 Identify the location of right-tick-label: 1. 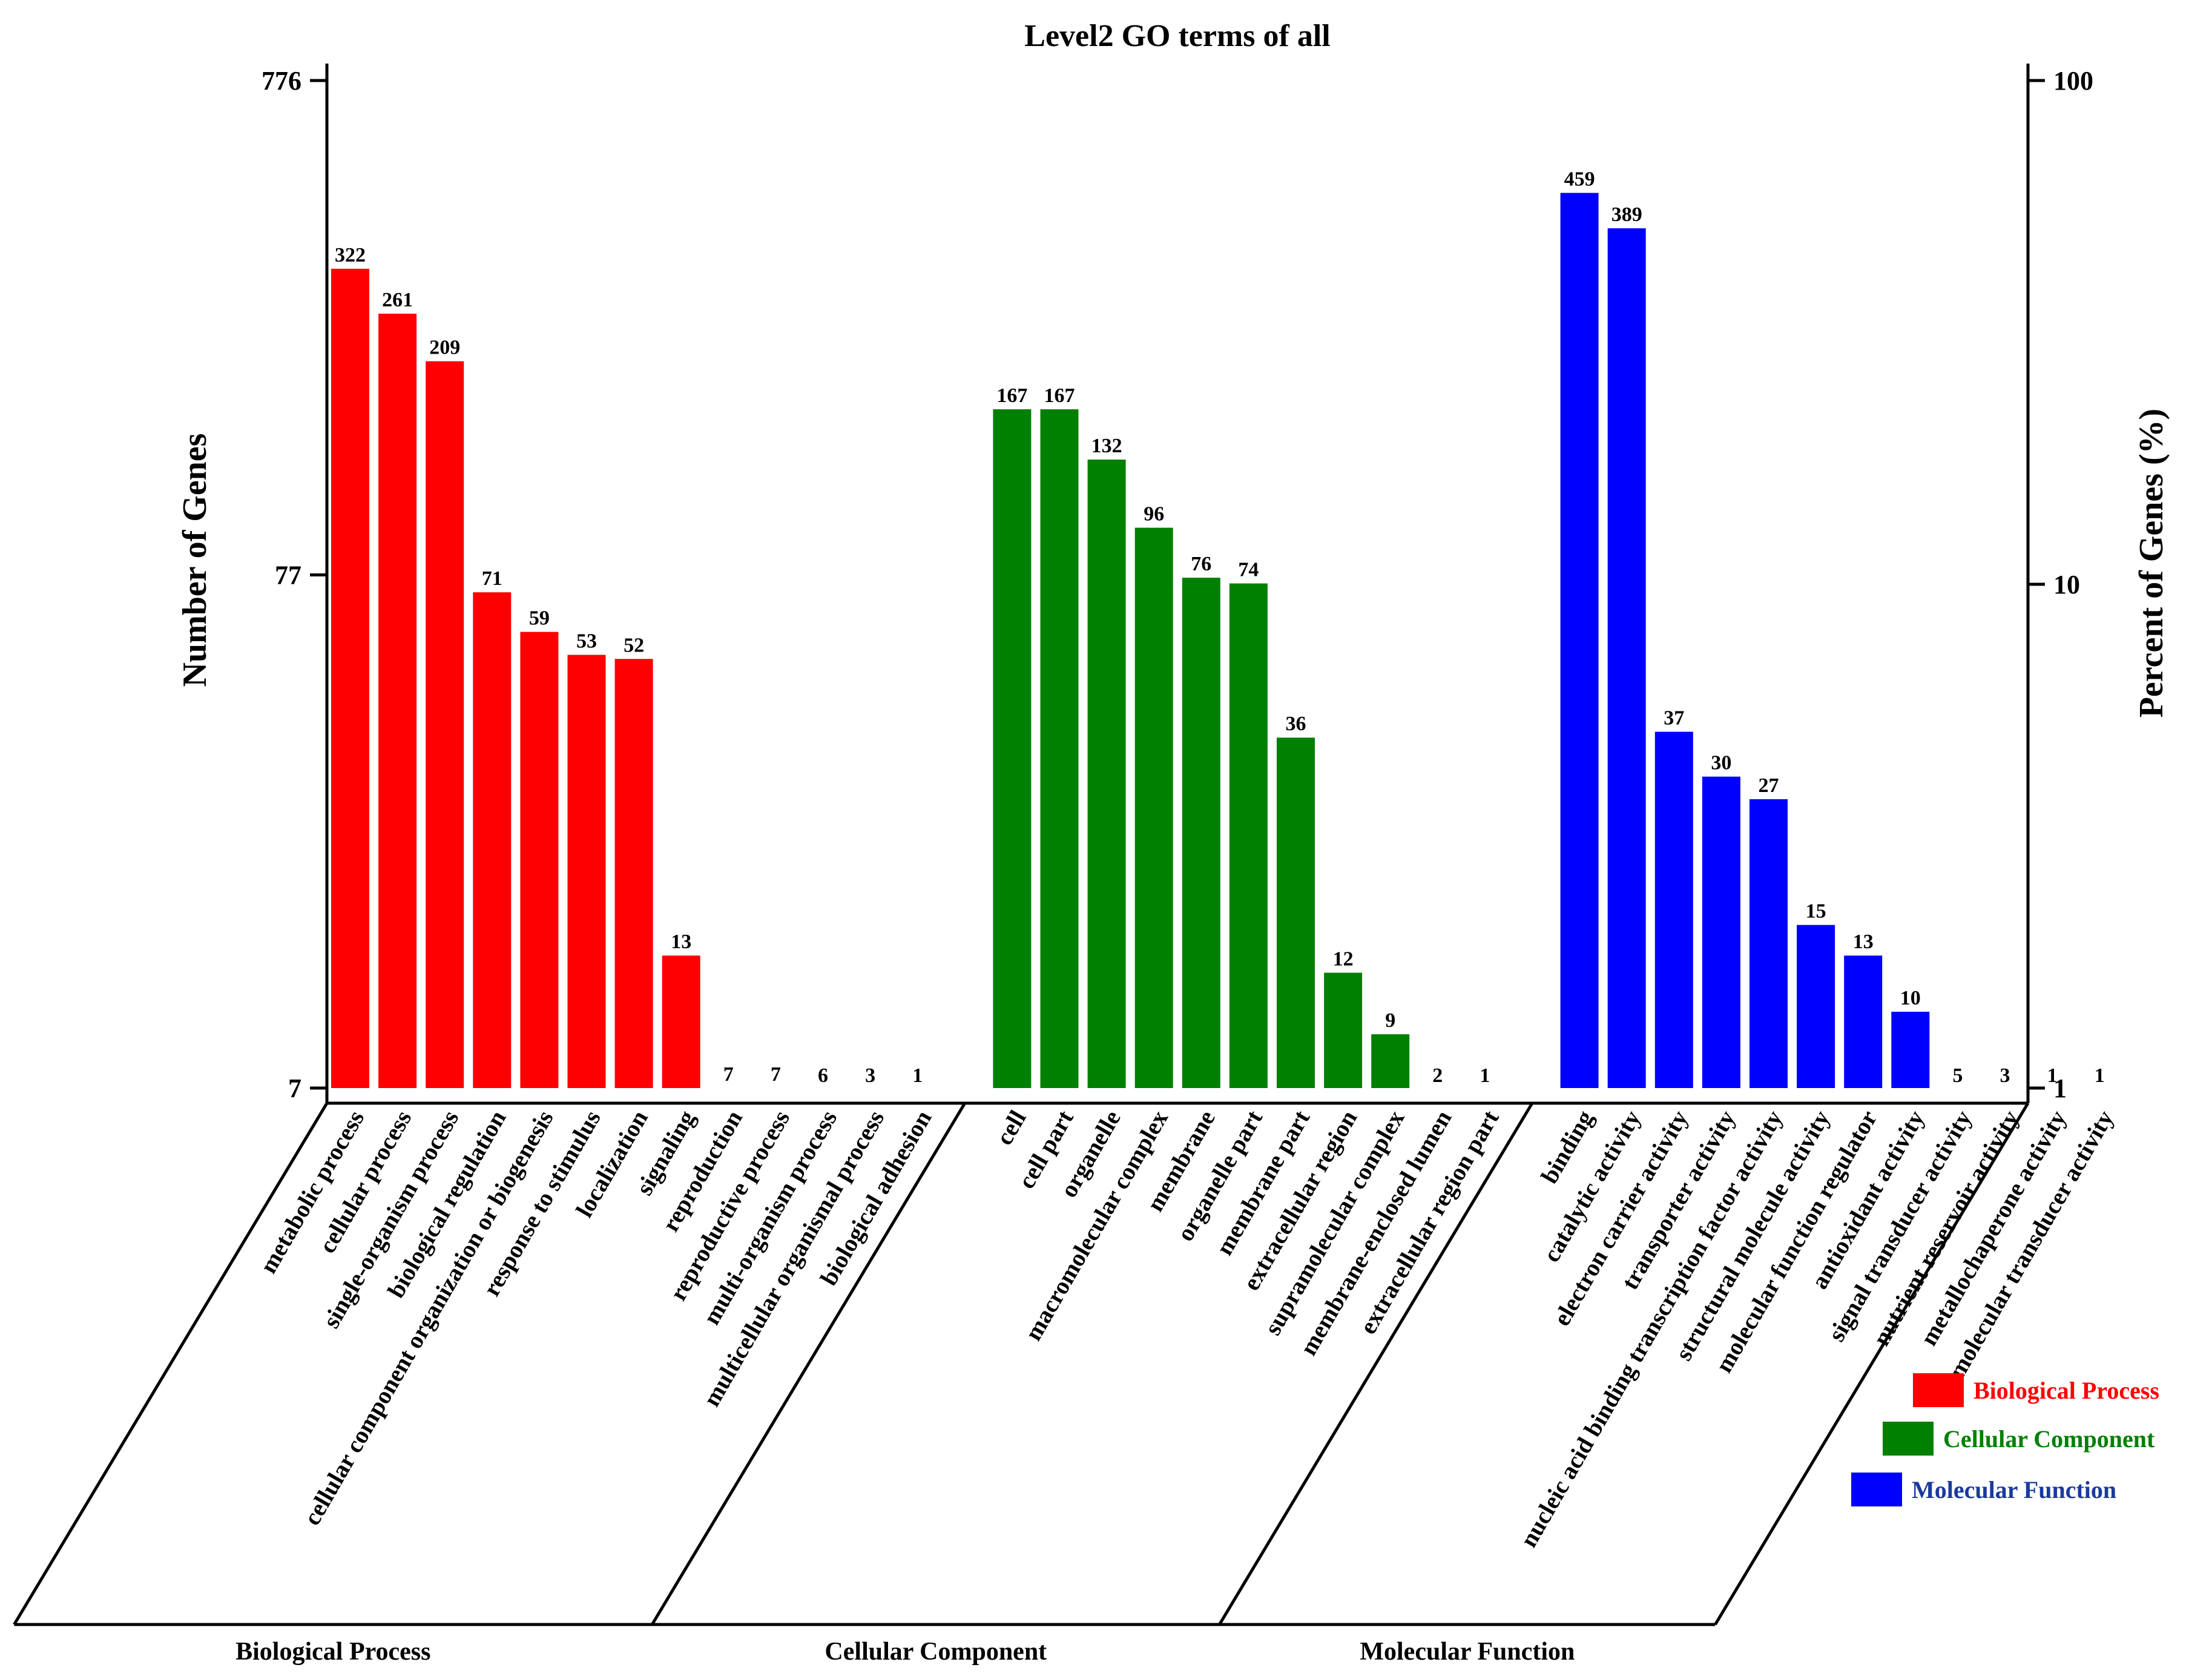
(2060, 1088).